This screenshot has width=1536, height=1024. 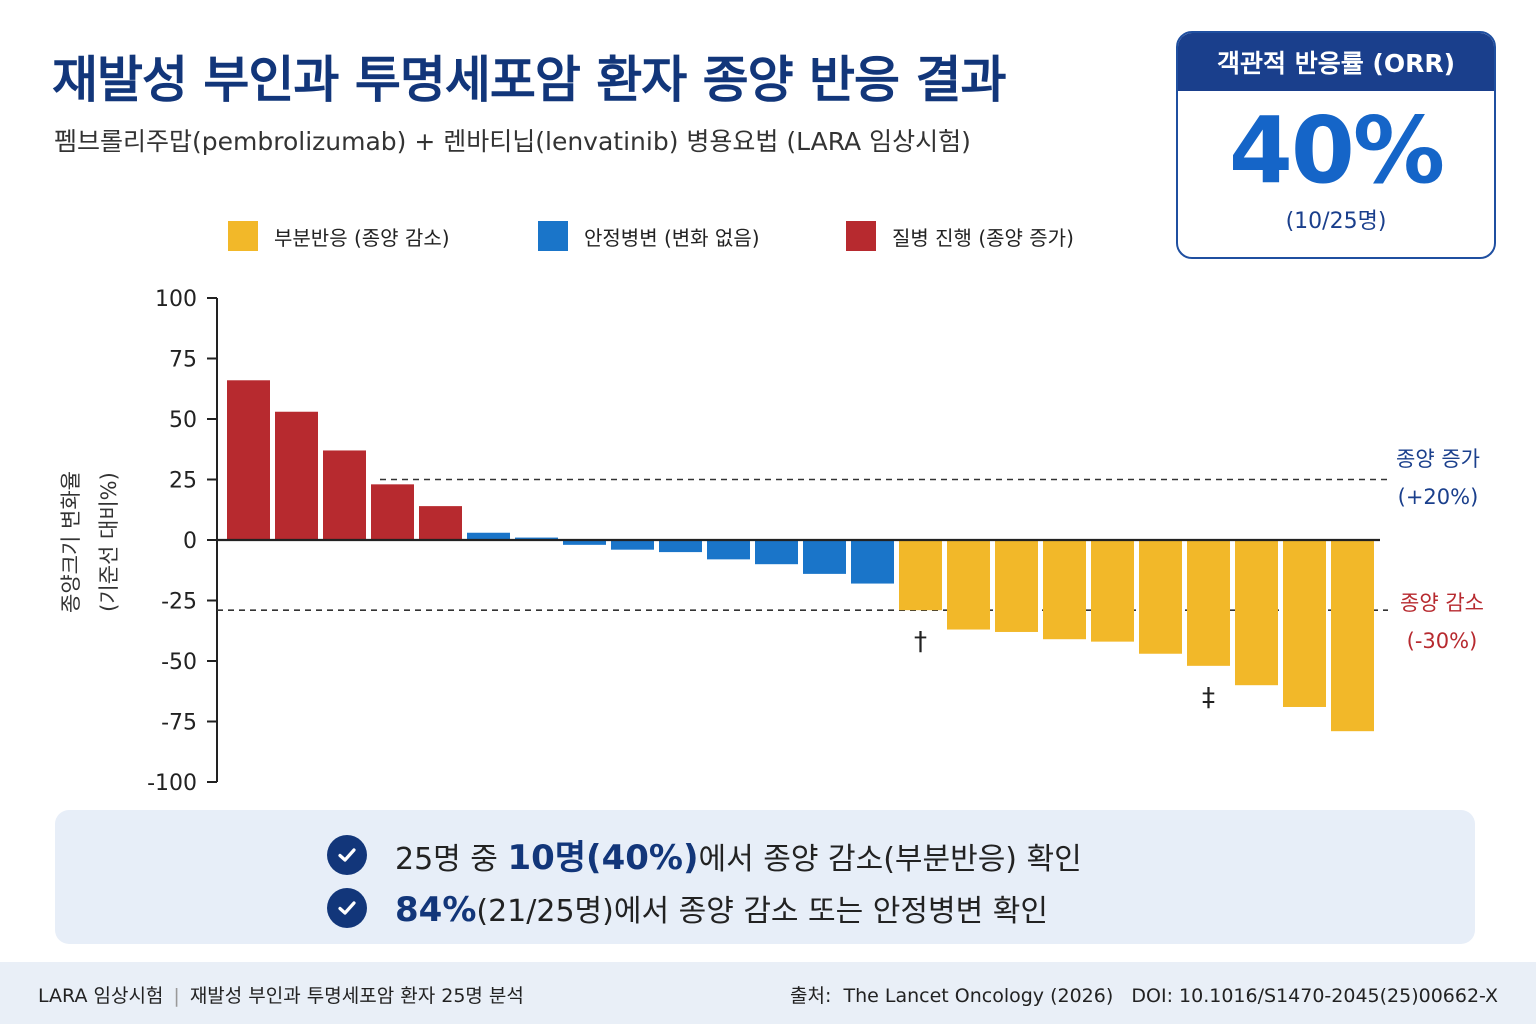 What do you see at coordinates (721, 910) in the screenshot?
I see `summary-text-2: 84%(21/25명)에서 종양 감소 또는 안정병변 확인` at bounding box center [721, 910].